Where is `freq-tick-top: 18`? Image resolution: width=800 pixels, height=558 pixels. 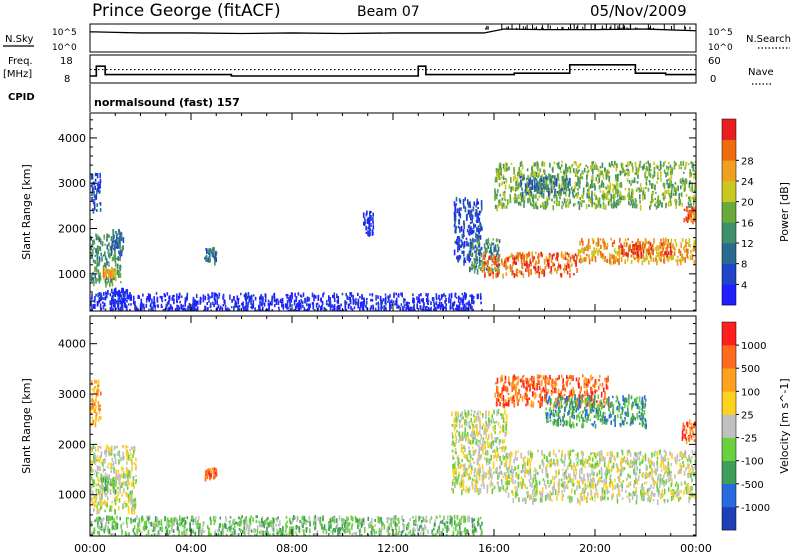 freq-tick-top: 18 is located at coordinates (66, 61).